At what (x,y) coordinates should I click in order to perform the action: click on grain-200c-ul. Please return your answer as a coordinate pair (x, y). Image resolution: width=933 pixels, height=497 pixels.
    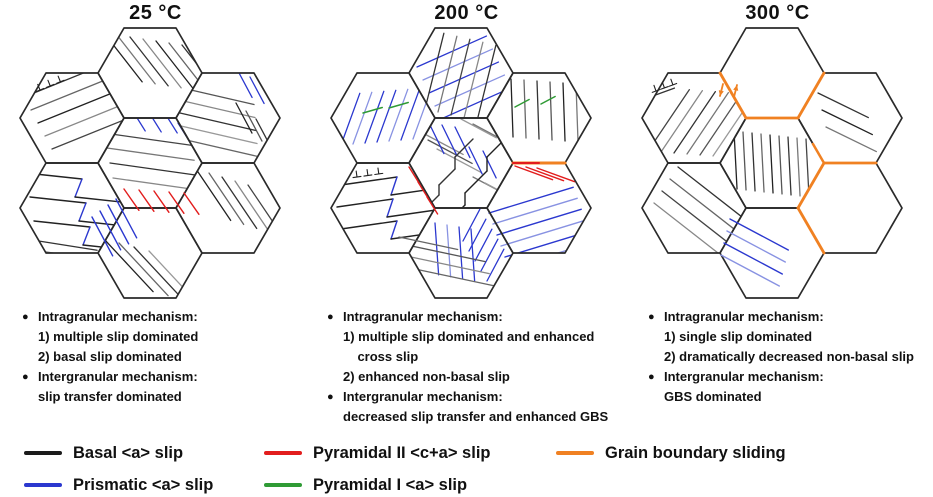
    Looking at the image, I should click on (383, 118).